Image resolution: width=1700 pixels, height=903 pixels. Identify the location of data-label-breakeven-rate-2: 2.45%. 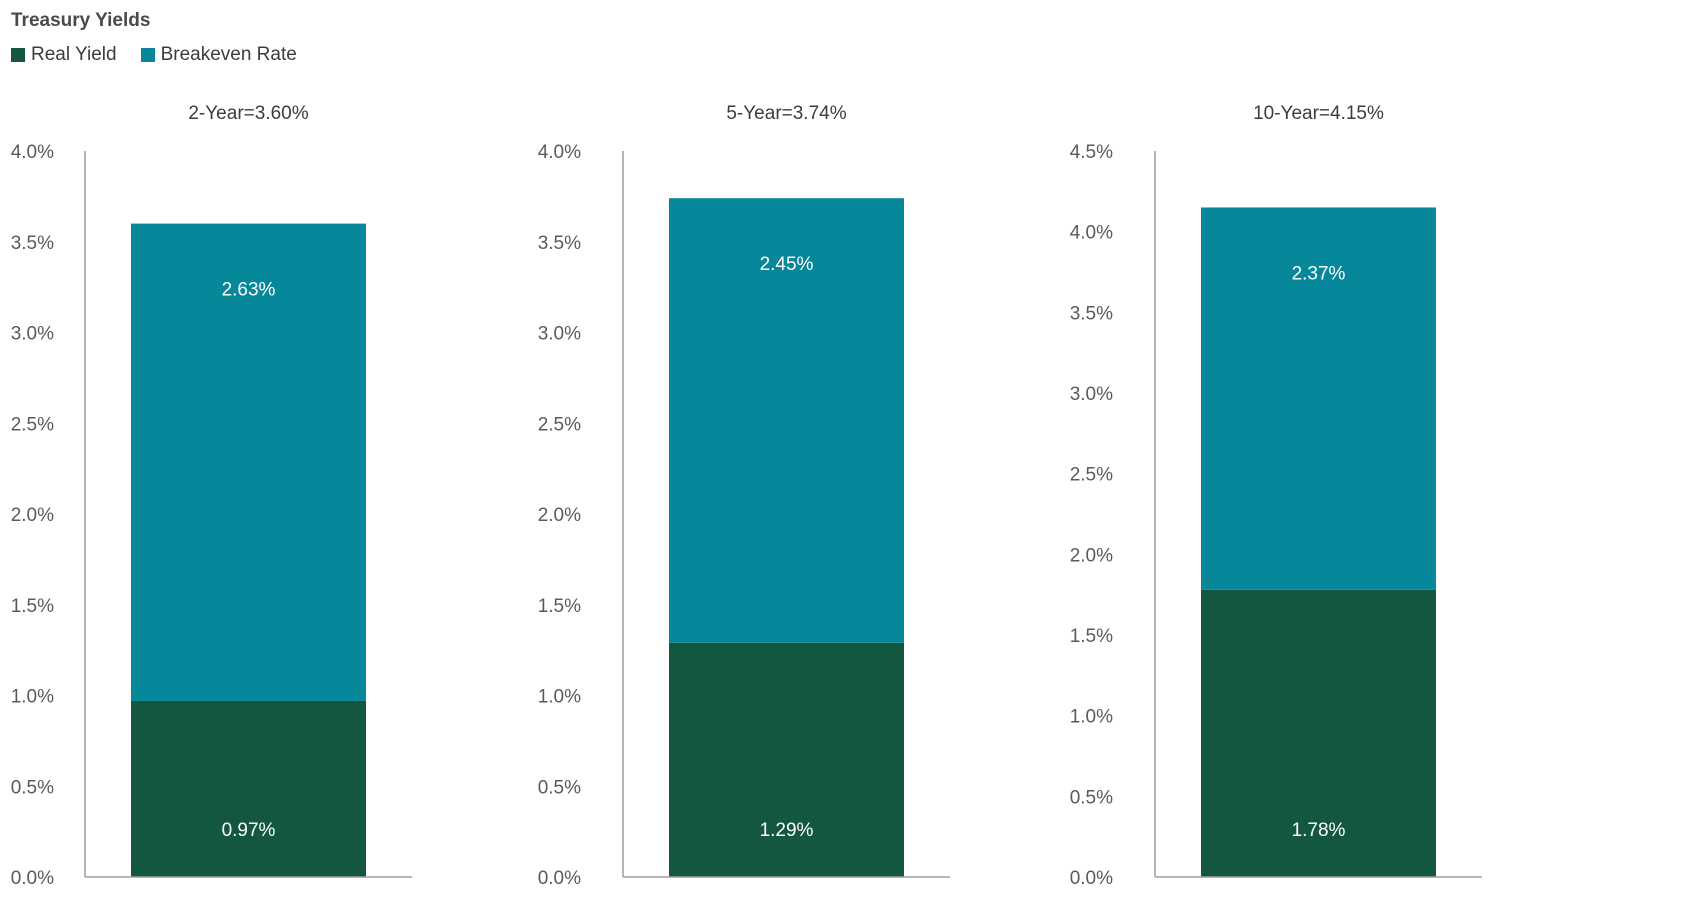
(787, 264).